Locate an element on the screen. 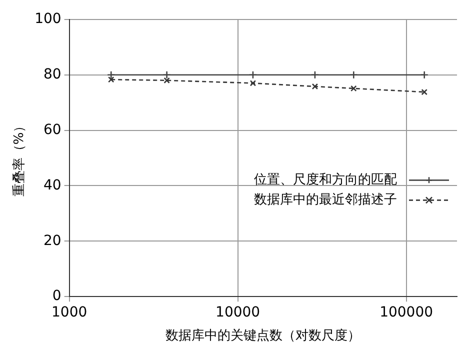  x-tick-label: 10000 is located at coordinates (238, 312).